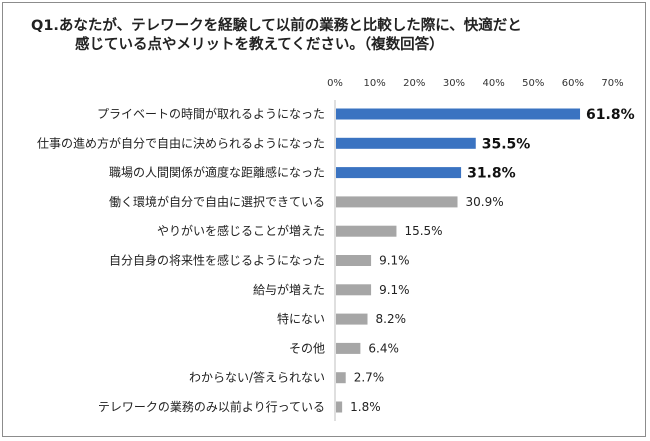 Image resolution: width=650 pixels, height=441 pixels. Describe the element at coordinates (506, 144) in the screenshot. I see `data-label: 35.5%` at that location.